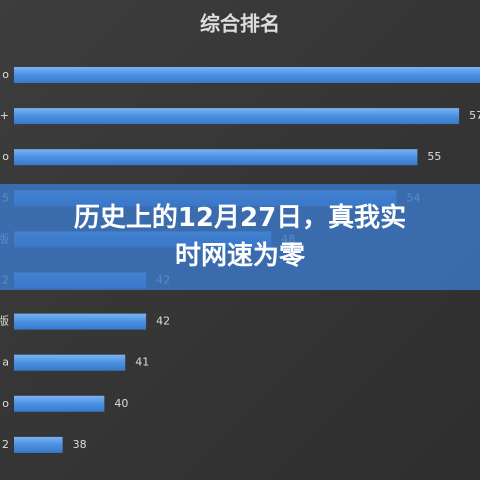 This screenshot has width=480, height=480. Describe the element at coordinates (240, 218) in the screenshot. I see `headline-line: 历史上的12月27日，真我实` at that location.